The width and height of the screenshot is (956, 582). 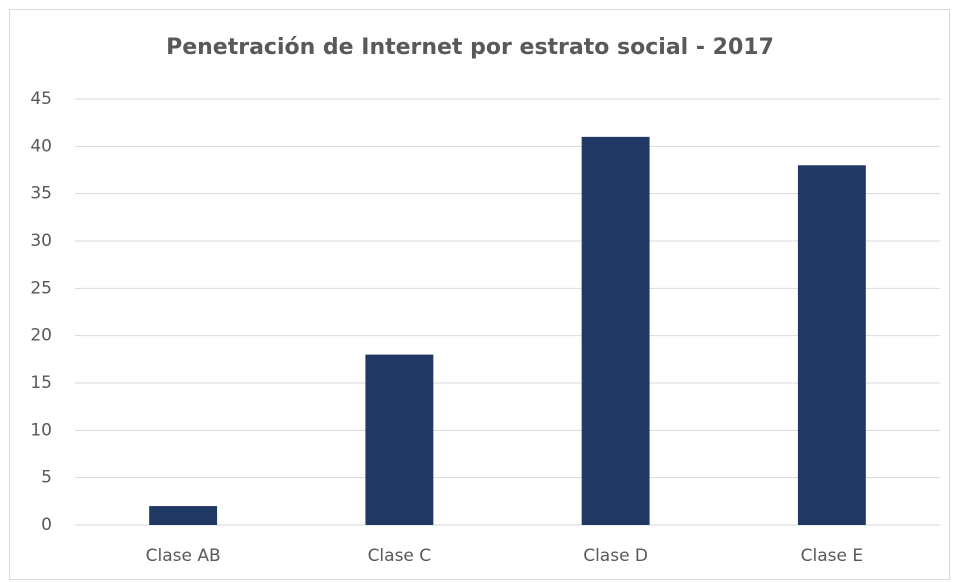 What do you see at coordinates (832, 556) in the screenshot?
I see `x-tick-label: Clase E` at bounding box center [832, 556].